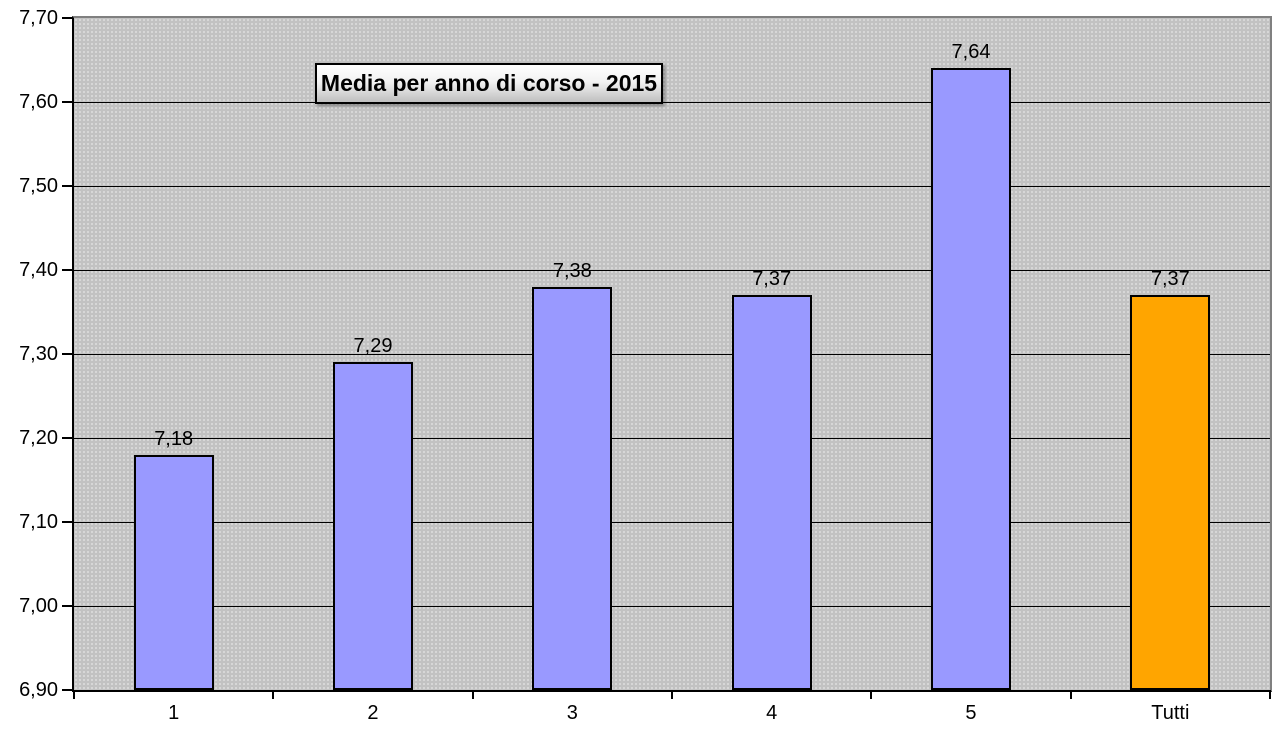 Image resolution: width=1280 pixels, height=749 pixels. I want to click on bar-value-label: 7,38, so click(572, 270).